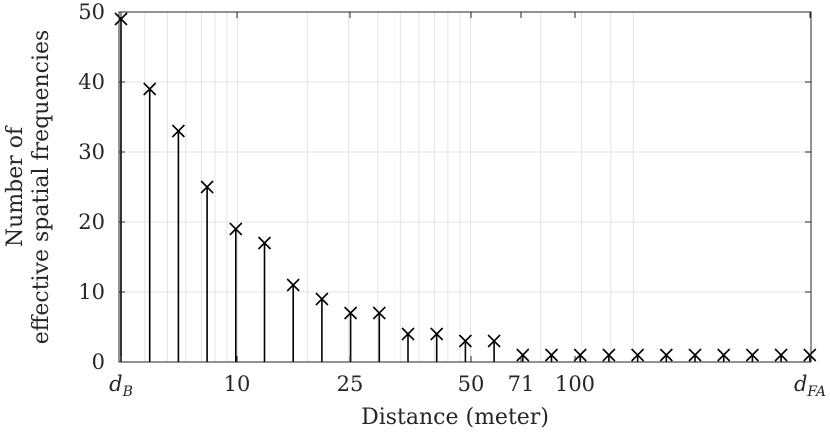 Image resolution: width=830 pixels, height=432 pixels. I want to click on y-tick-label: 10, so click(91, 292).